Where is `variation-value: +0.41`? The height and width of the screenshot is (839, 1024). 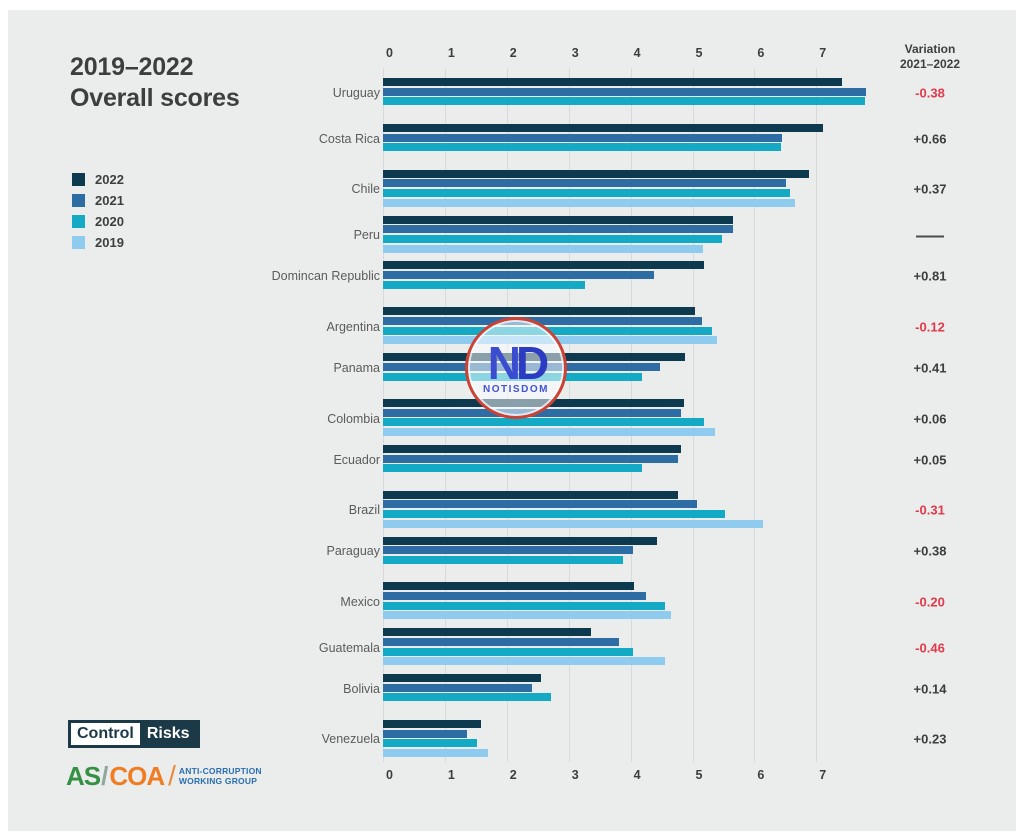
variation-value: +0.41 is located at coordinates (930, 368).